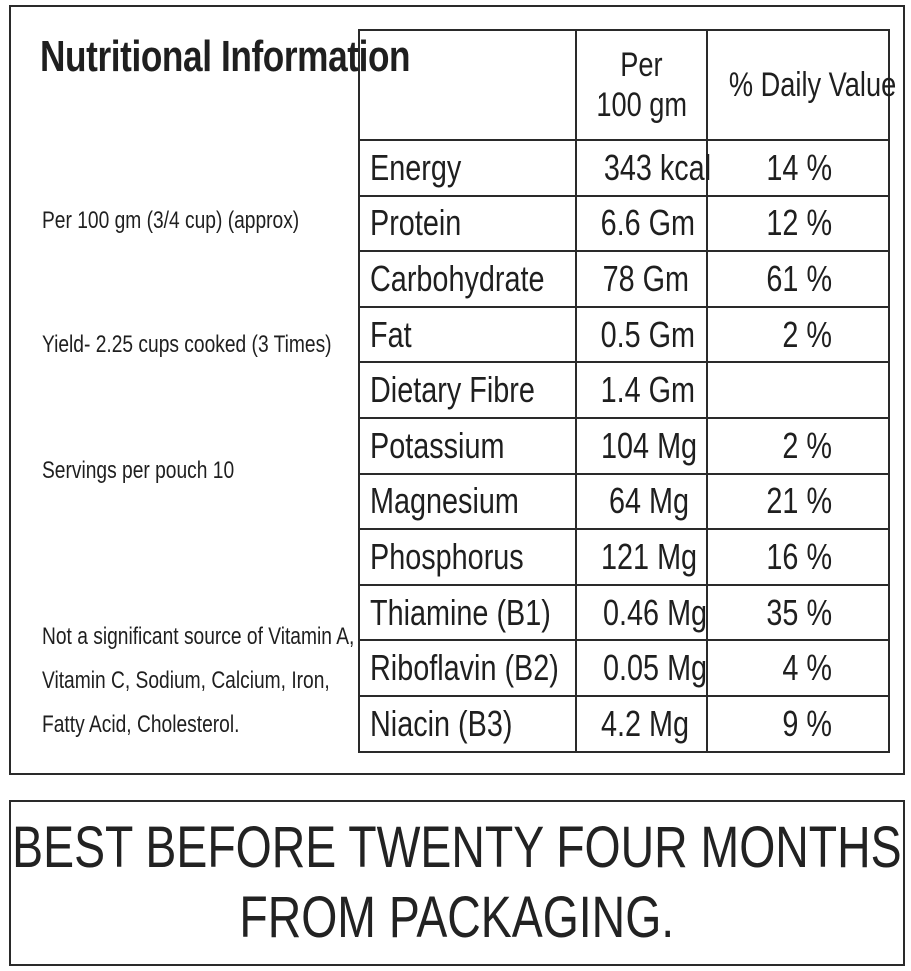 The height and width of the screenshot is (971, 911). Describe the element at coordinates (807, 668) in the screenshot. I see `nutrient-daily-value: 4 %` at that location.